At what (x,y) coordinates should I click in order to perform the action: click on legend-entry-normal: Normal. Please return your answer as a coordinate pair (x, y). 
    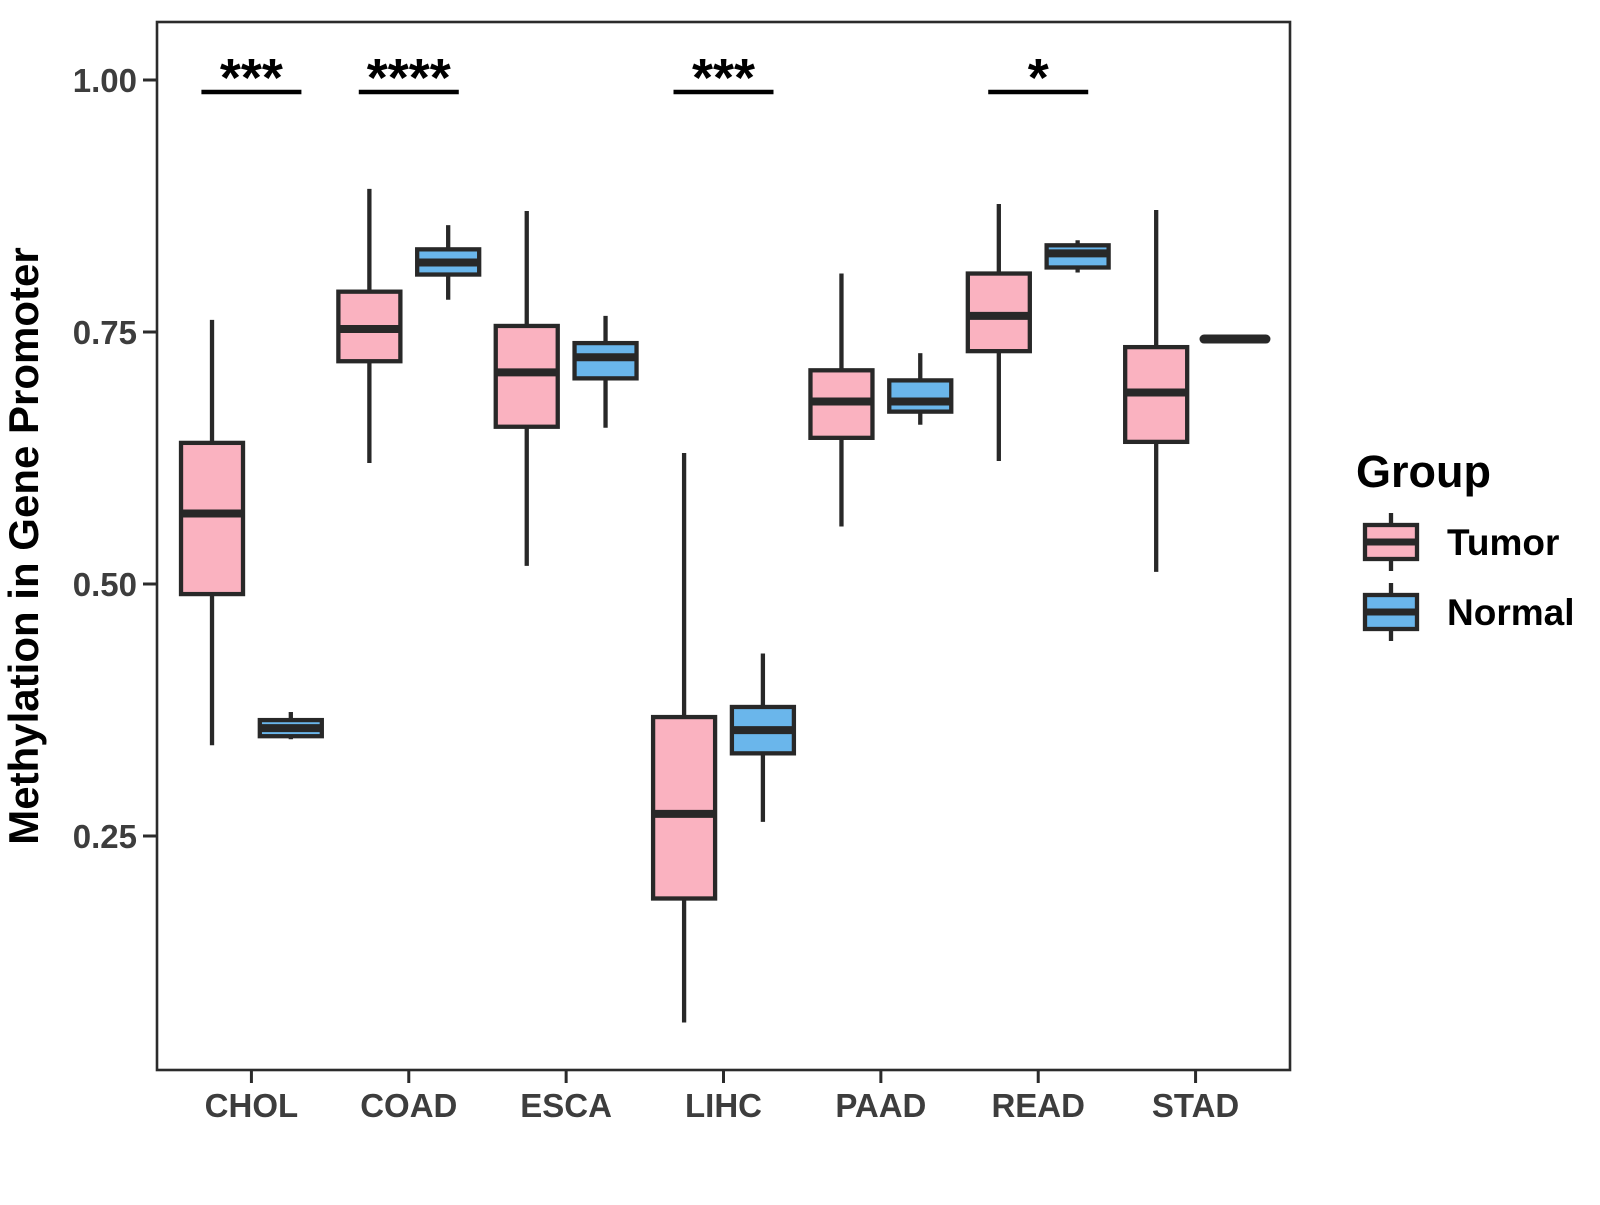
    Looking at the image, I should click on (1468, 612).